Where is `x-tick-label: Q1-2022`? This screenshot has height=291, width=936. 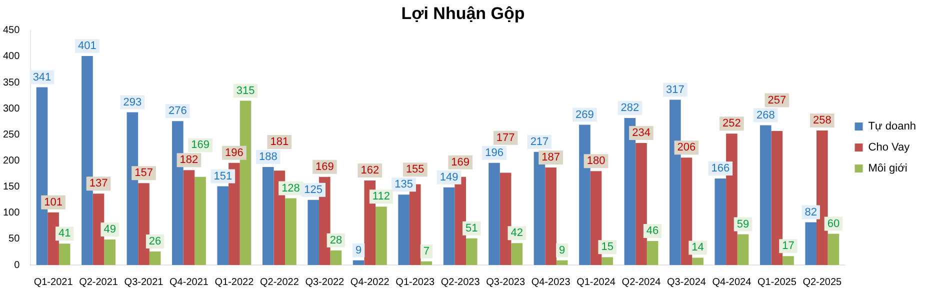
x-tick-label: Q1-2022 is located at coordinates (234, 282).